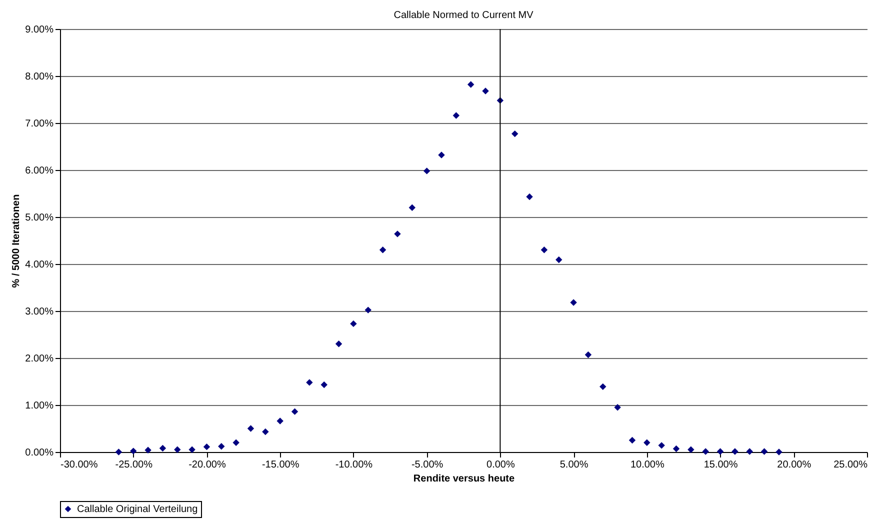  I want to click on y-tick-label: 9.00%, so click(39, 30).